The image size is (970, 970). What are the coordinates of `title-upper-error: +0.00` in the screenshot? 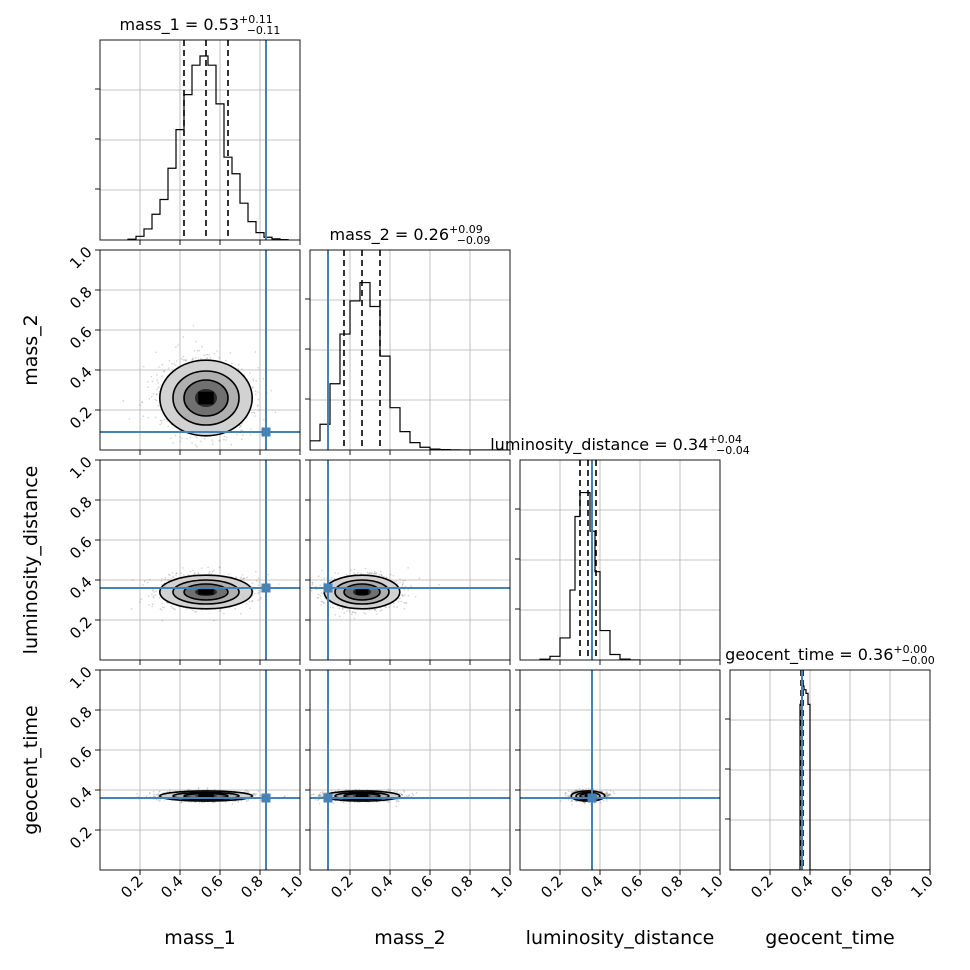 It's located at (910, 649).